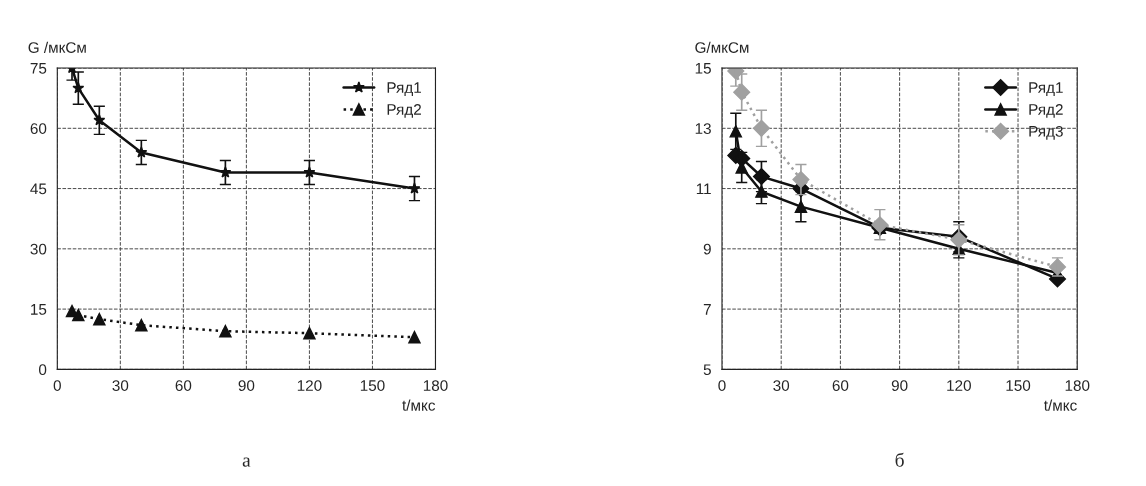 This screenshot has width=1146, height=486. Describe the element at coordinates (722, 47) in the screenshot. I see `y-axis-title: G/мкСм` at that location.